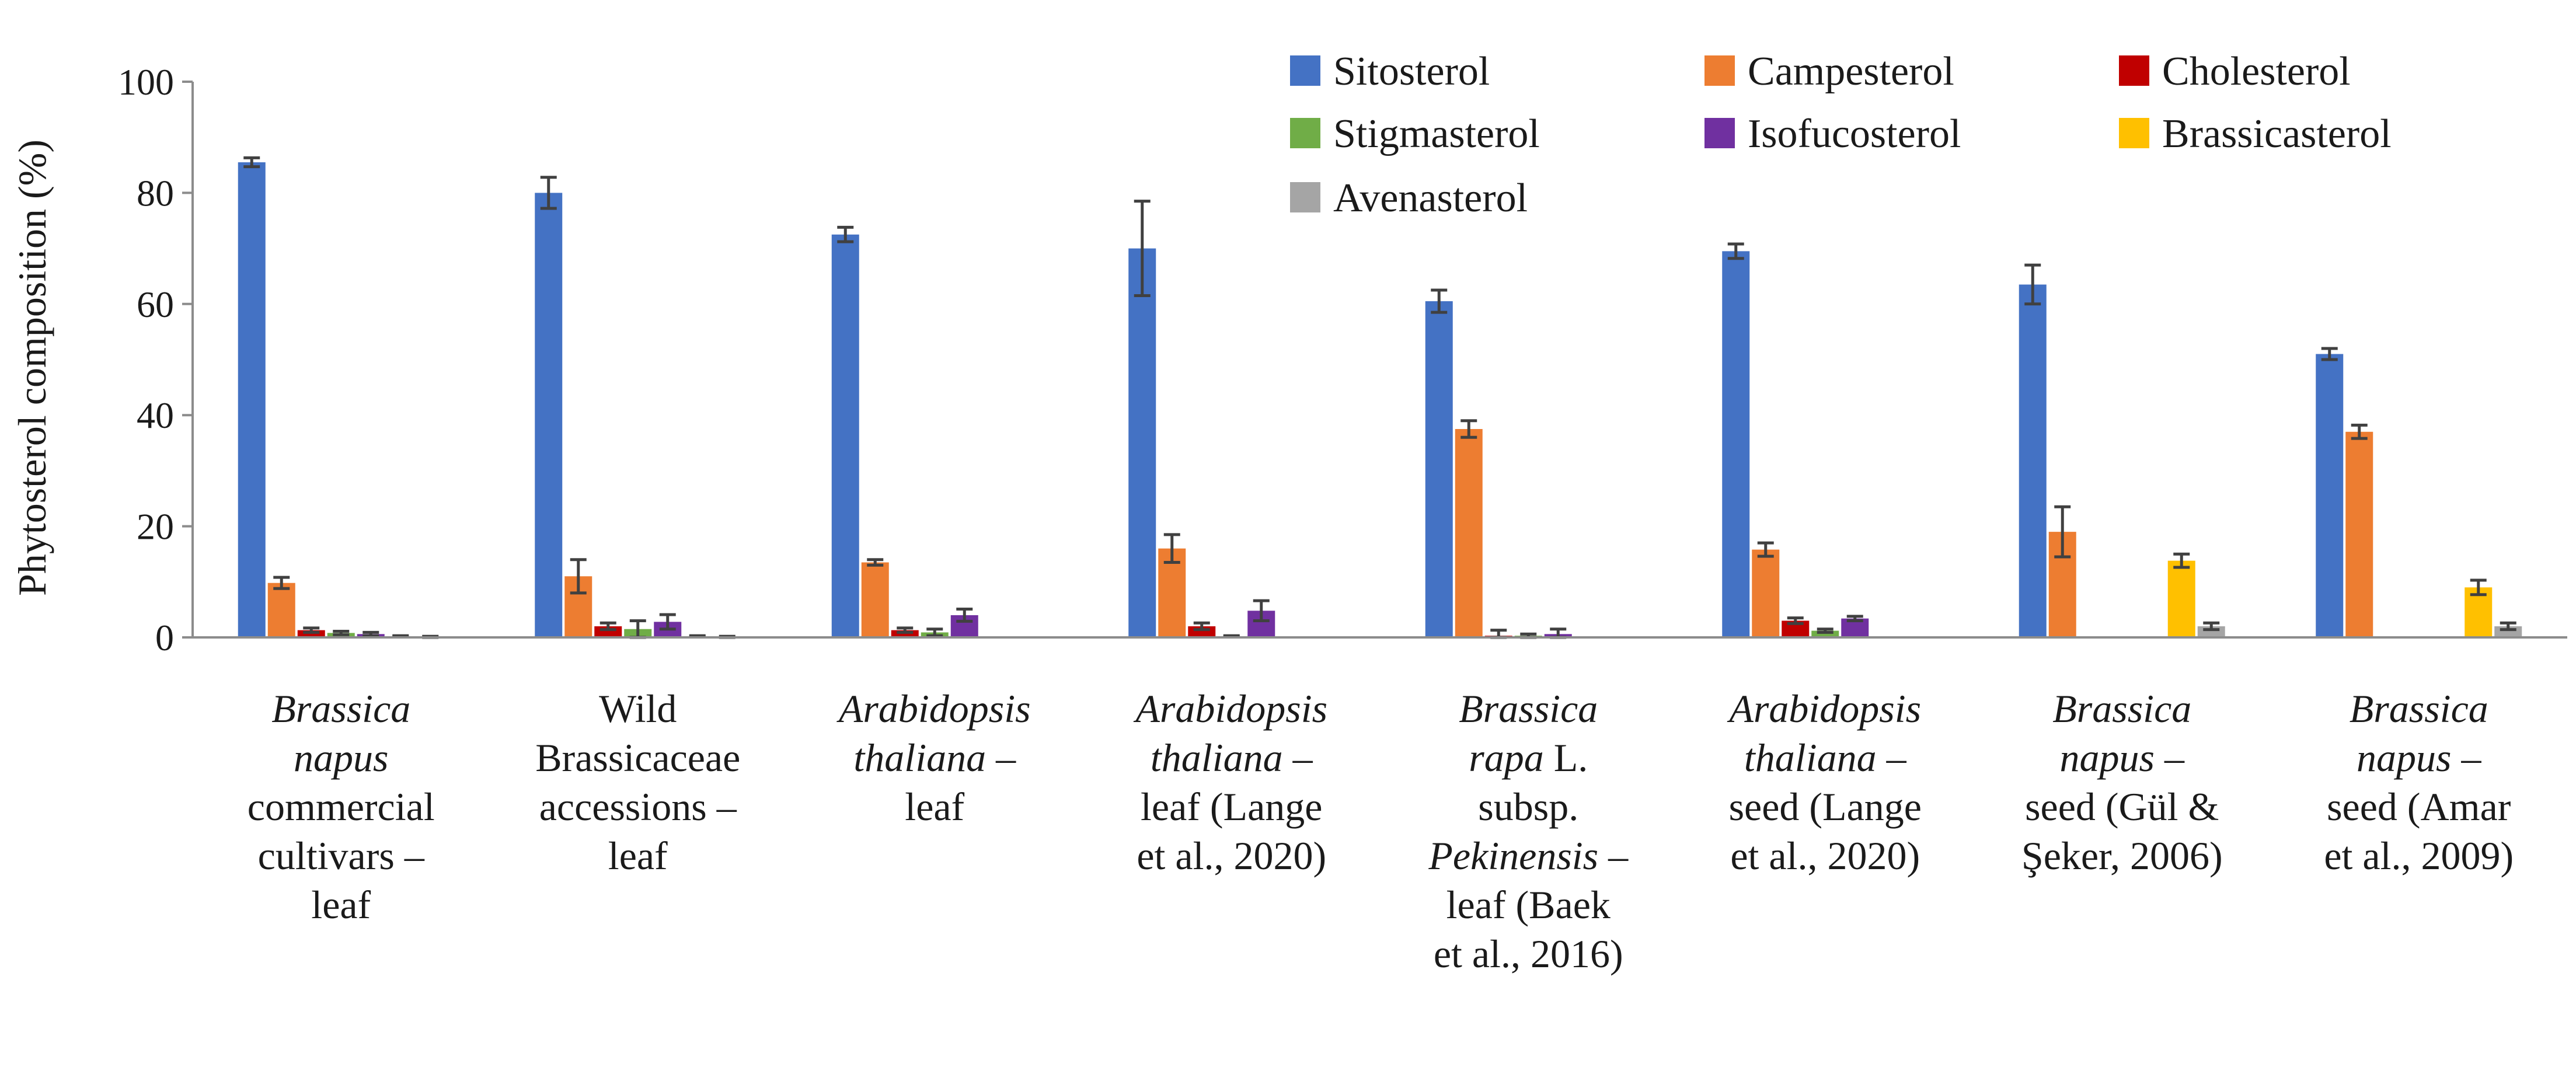 The image size is (2576, 1067). What do you see at coordinates (1529, 954) in the screenshot?
I see `x-category-label-line: et al., 2016)` at bounding box center [1529, 954].